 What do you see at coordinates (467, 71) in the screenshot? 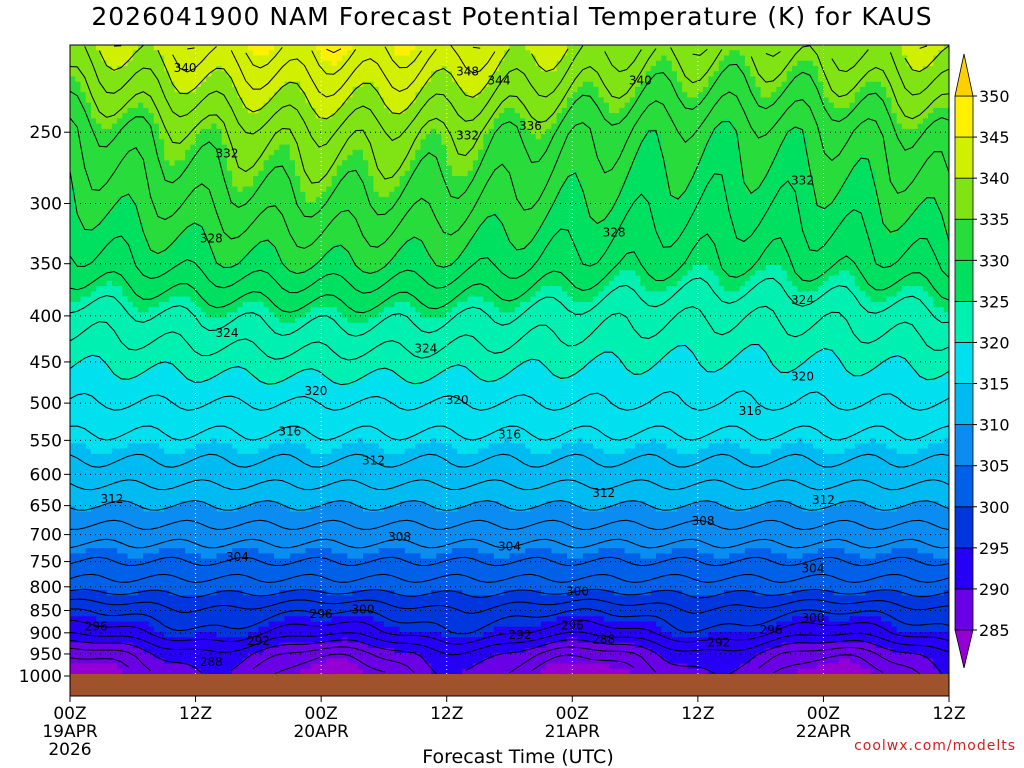
I see `contour-label: 348` at bounding box center [467, 71].